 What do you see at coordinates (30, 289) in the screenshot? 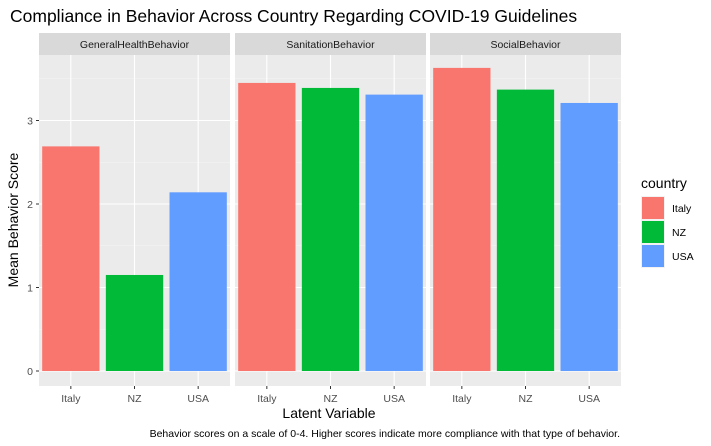
I see `y-tick-label: 1` at bounding box center [30, 289].